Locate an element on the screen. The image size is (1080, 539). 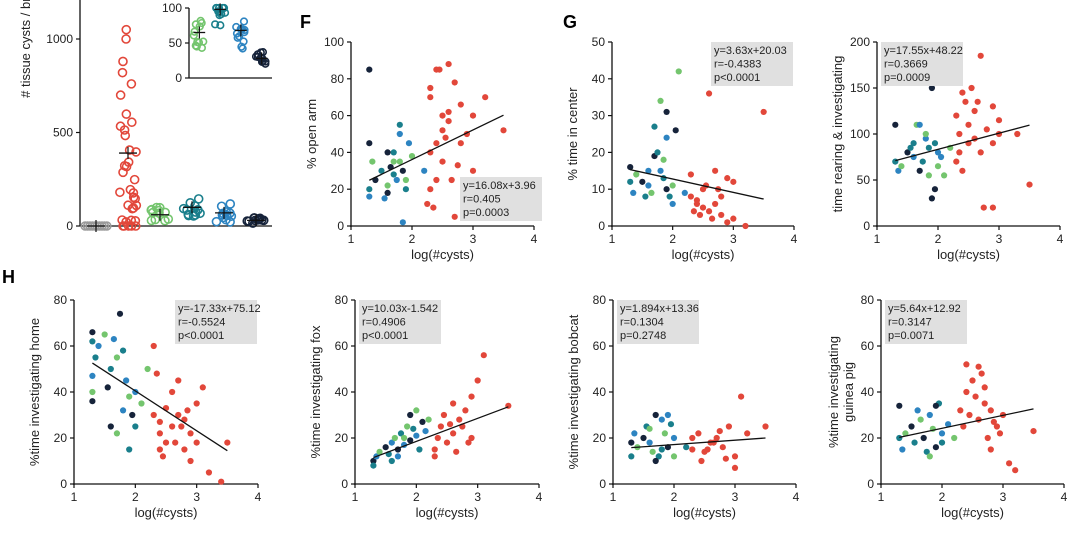
x-tick-label: 2 is located at coordinates (674, 497).